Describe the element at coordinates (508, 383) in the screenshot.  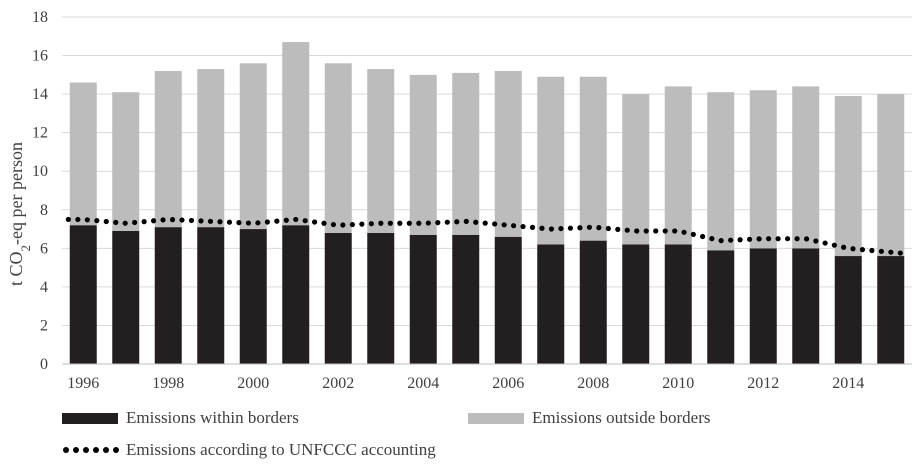
I see `x-tick-label: 2006` at that location.